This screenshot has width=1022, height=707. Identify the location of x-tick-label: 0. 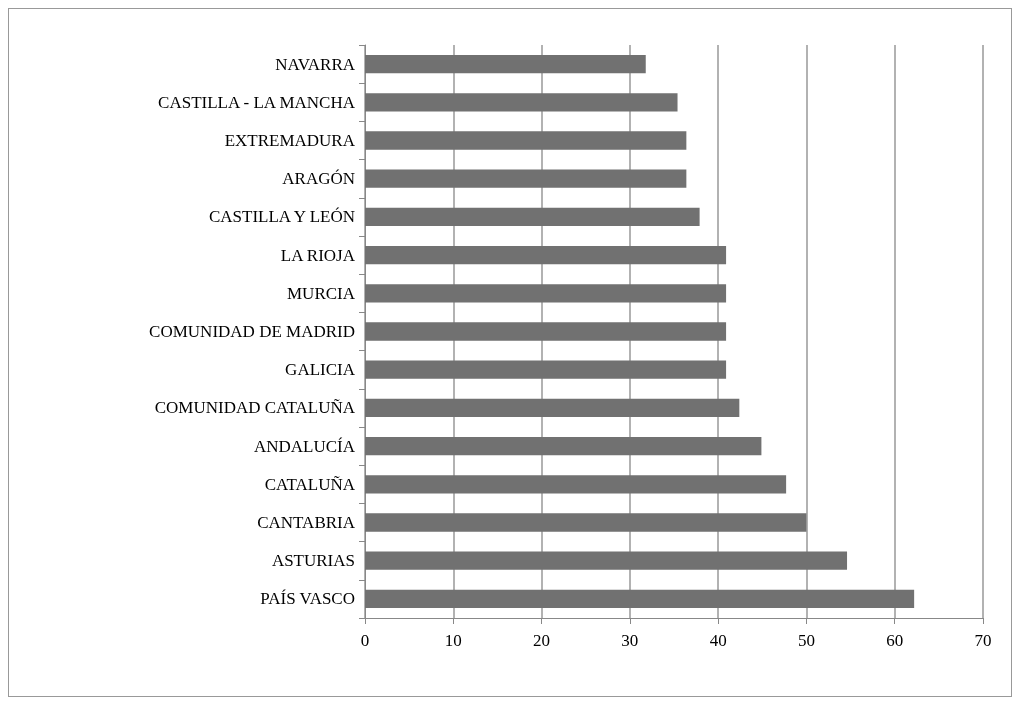
(365, 640).